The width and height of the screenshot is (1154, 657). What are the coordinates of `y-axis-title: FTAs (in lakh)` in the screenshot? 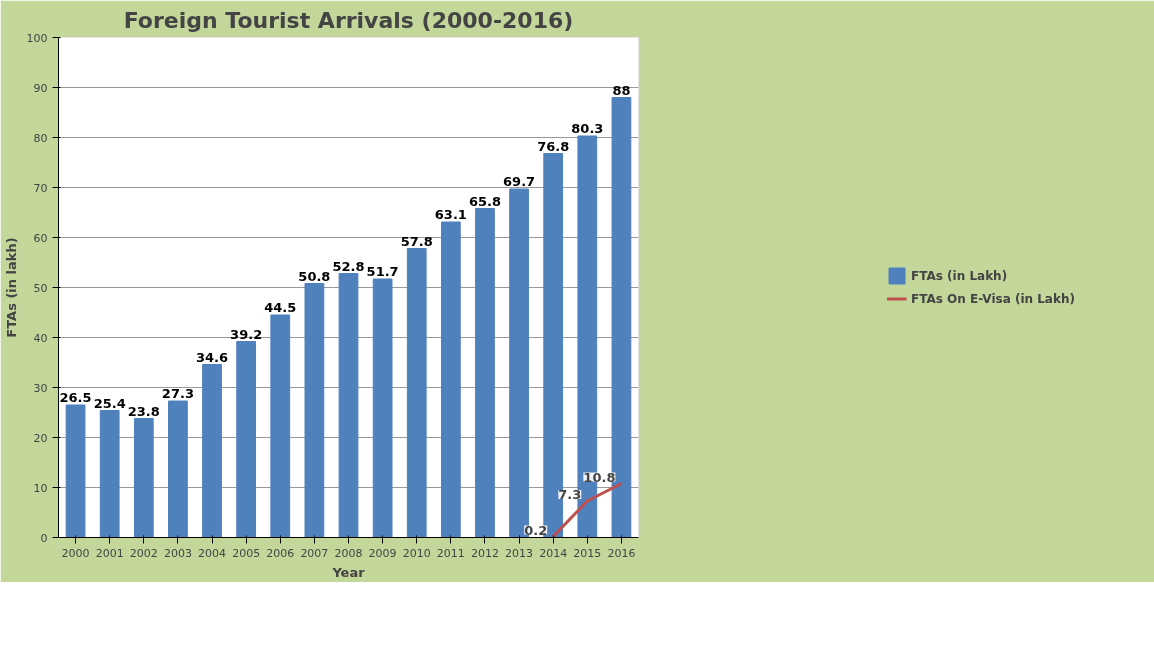 It's located at (11, 287).